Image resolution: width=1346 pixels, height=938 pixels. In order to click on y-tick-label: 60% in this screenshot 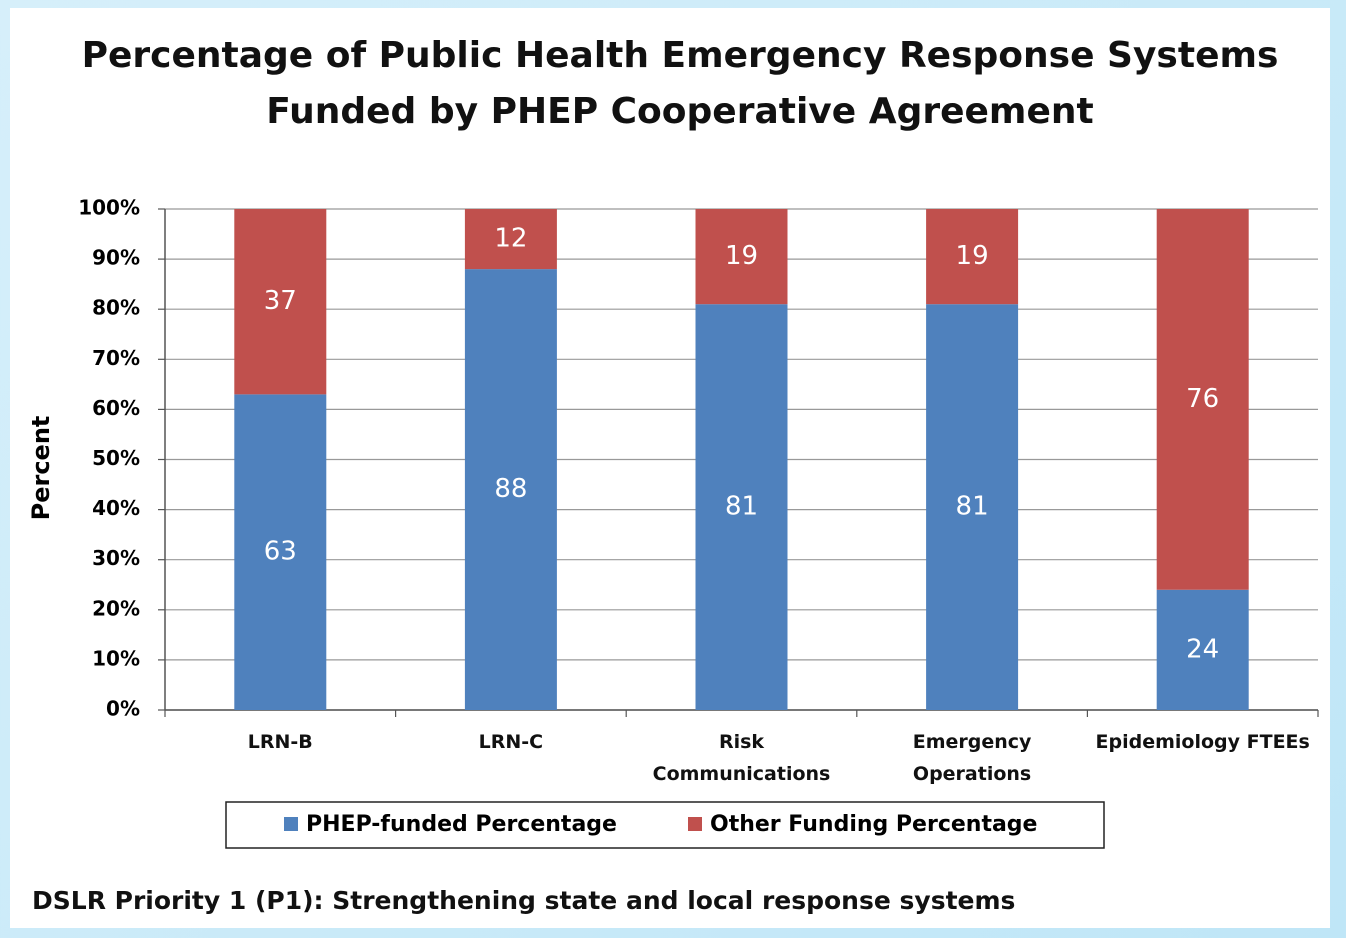, I will do `click(116, 408)`.